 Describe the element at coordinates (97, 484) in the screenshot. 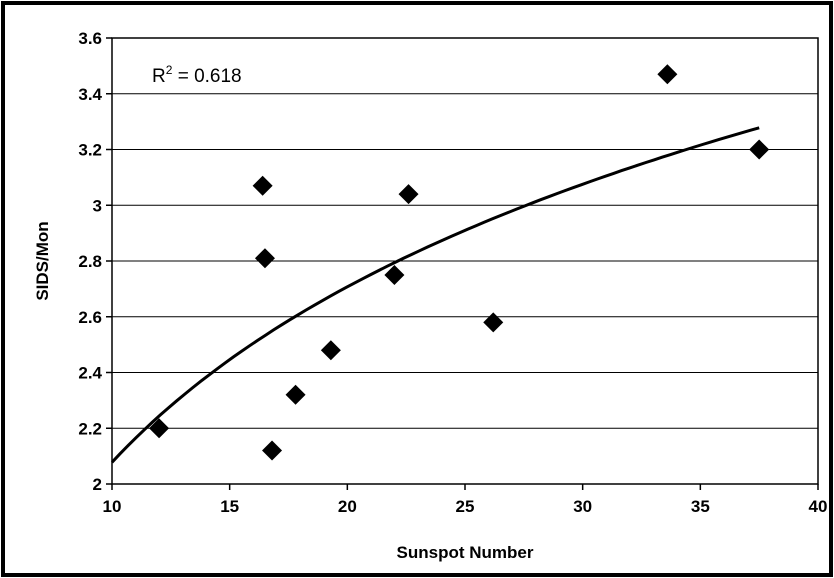

I see `y-tick-label-0: 2` at that location.